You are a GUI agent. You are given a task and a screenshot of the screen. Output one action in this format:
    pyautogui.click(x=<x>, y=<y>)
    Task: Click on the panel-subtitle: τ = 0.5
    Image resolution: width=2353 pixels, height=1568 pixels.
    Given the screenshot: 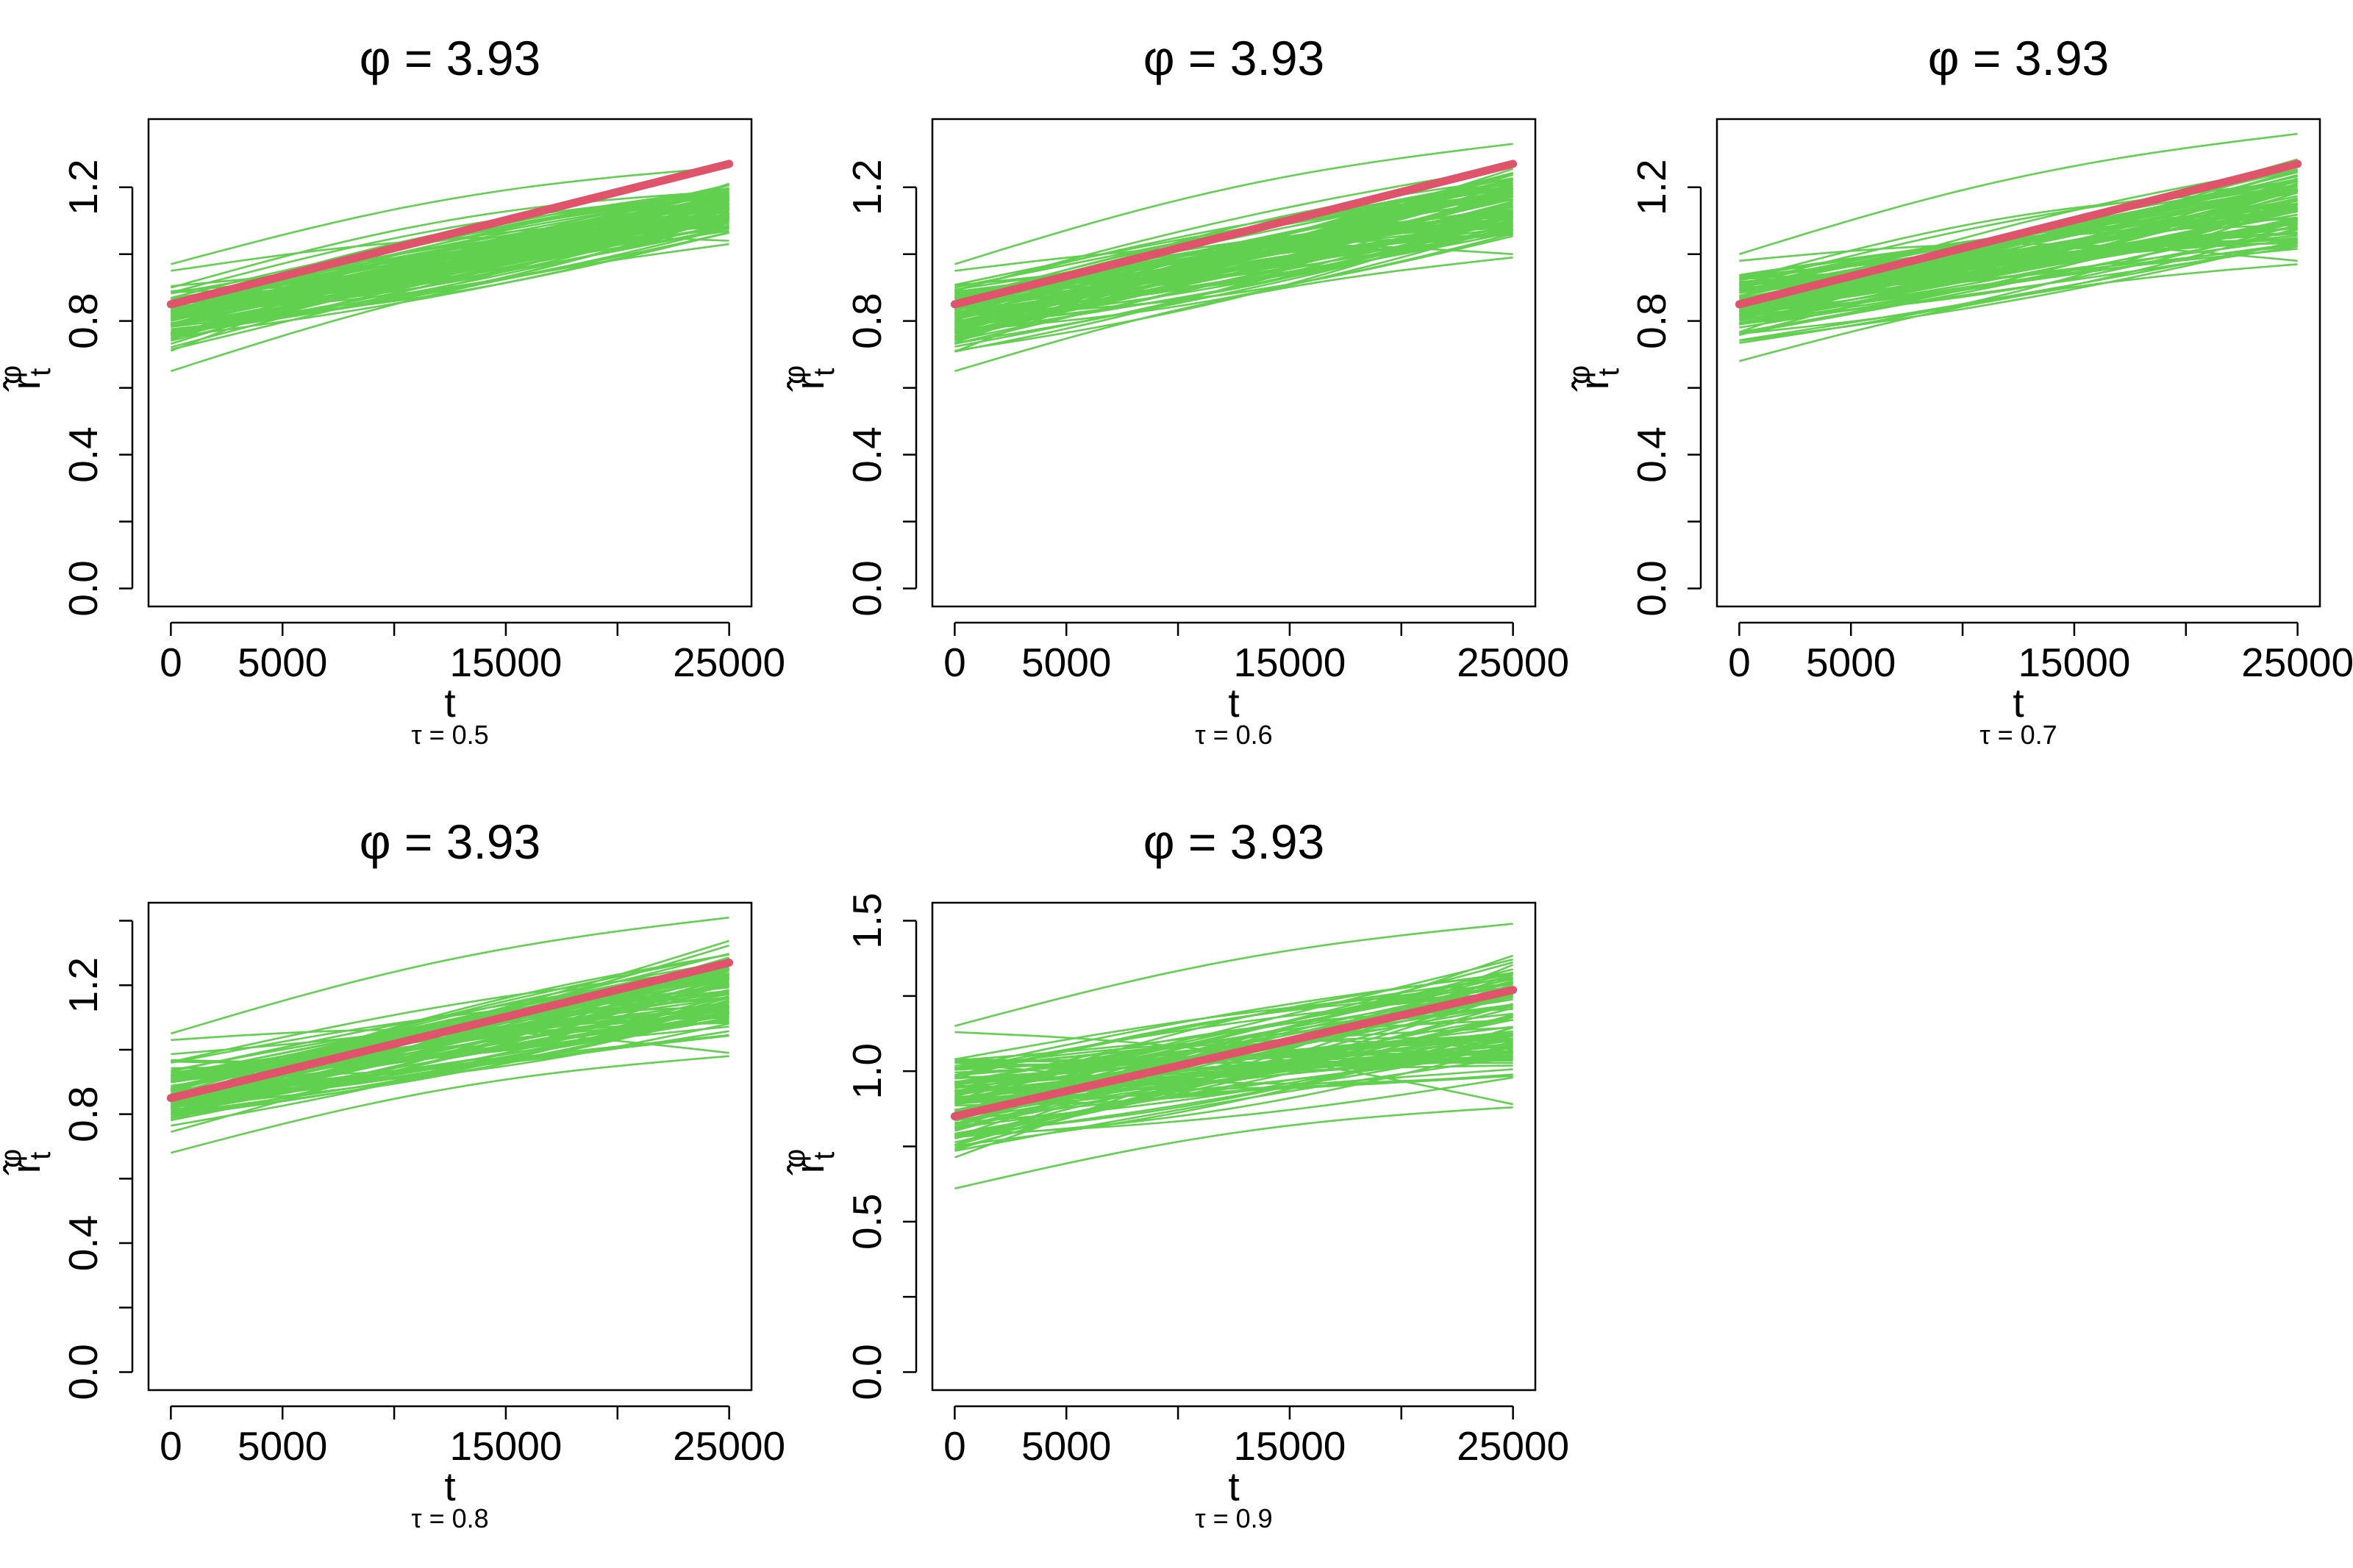 What is the action you would take?
    pyautogui.click(x=449, y=735)
    